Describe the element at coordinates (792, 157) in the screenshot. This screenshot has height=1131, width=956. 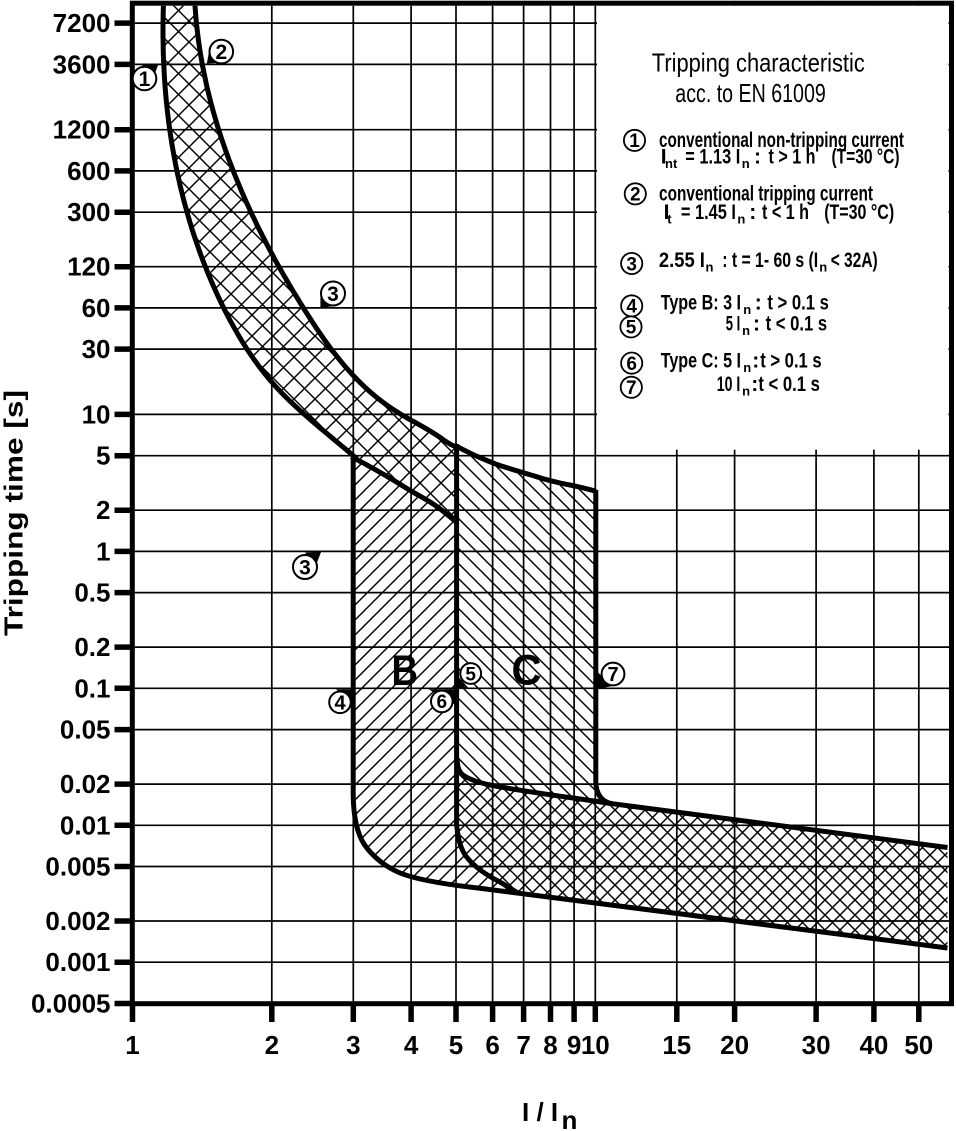
I see `svg-text: t > 1 h` at that location.